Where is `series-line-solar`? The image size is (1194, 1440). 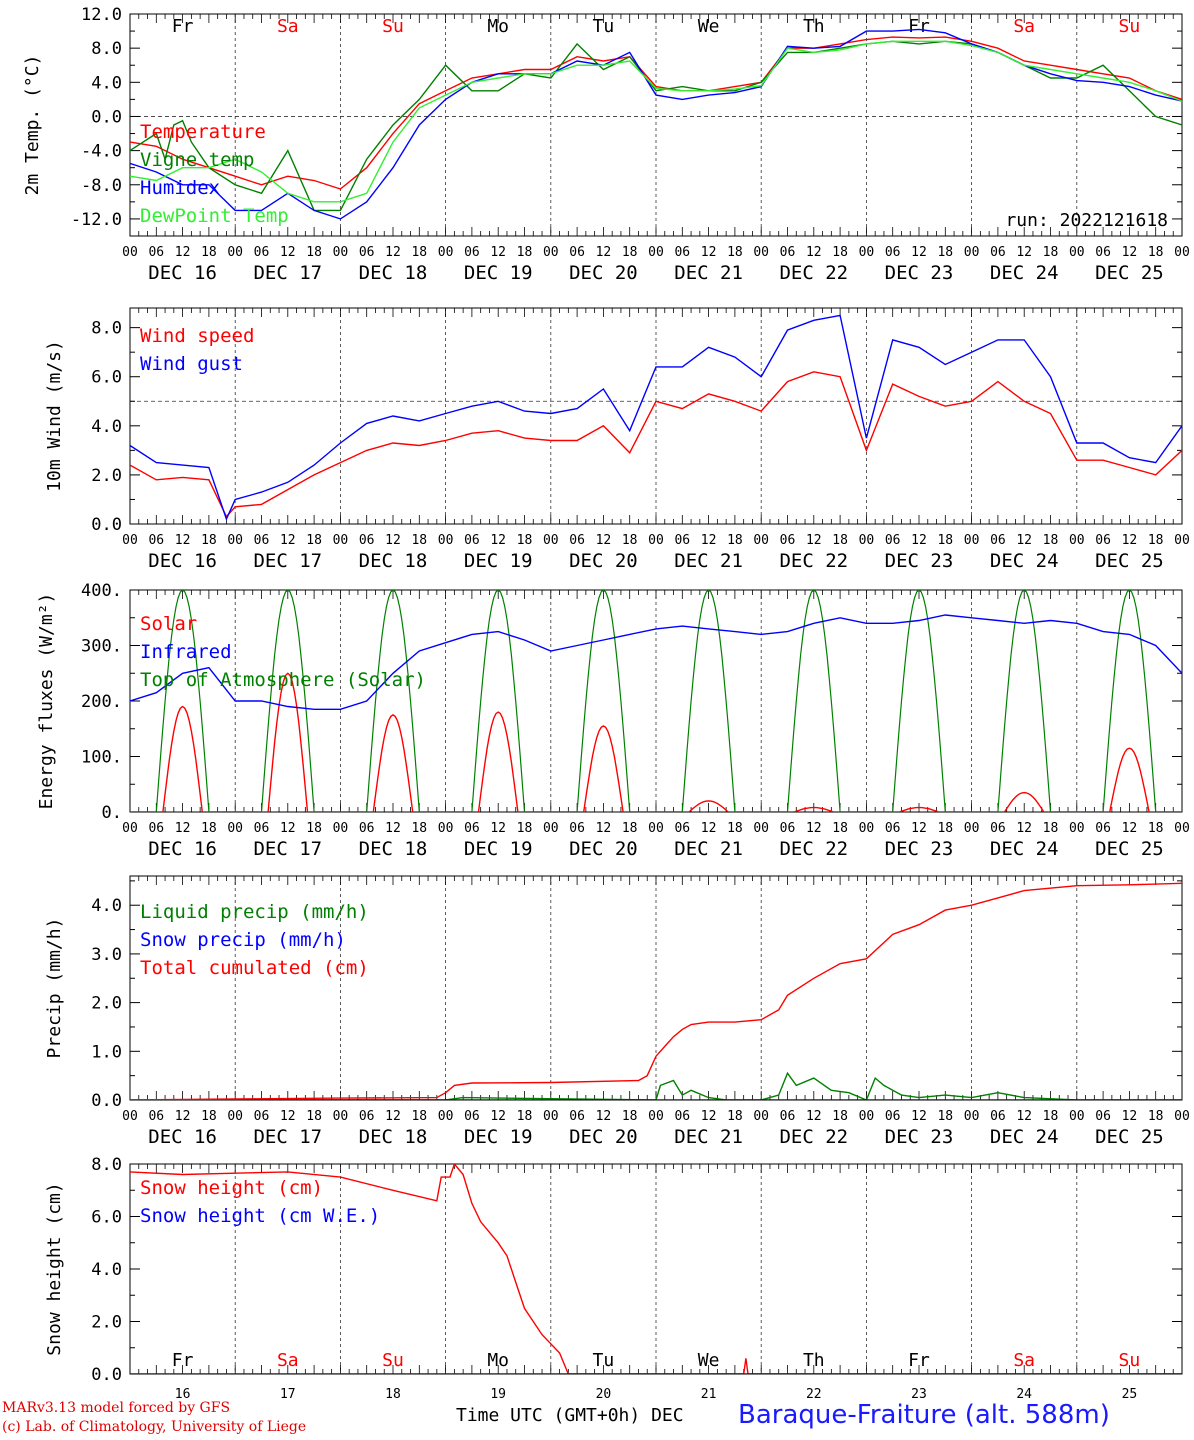
series-line-solar is located at coordinates (656, 742).